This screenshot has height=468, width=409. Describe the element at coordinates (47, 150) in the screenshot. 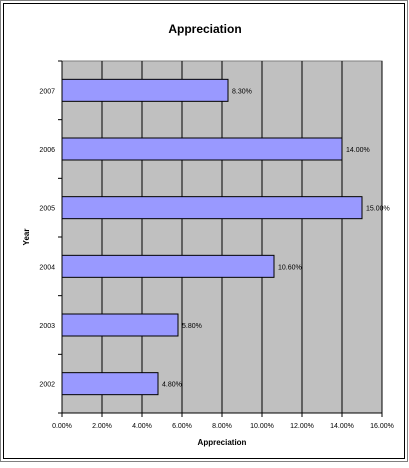

I see `y-tick-label: 2006` at that location.